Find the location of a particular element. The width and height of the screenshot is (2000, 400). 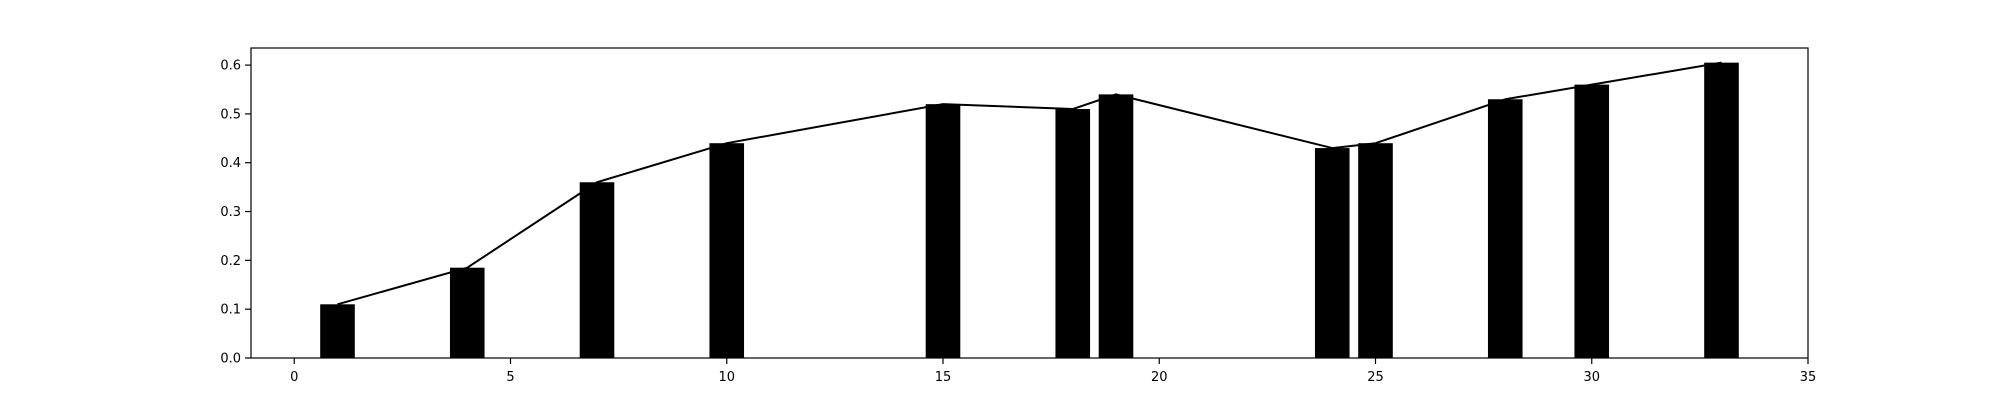

y-tick-label-1: 0.1 is located at coordinates (230, 310).